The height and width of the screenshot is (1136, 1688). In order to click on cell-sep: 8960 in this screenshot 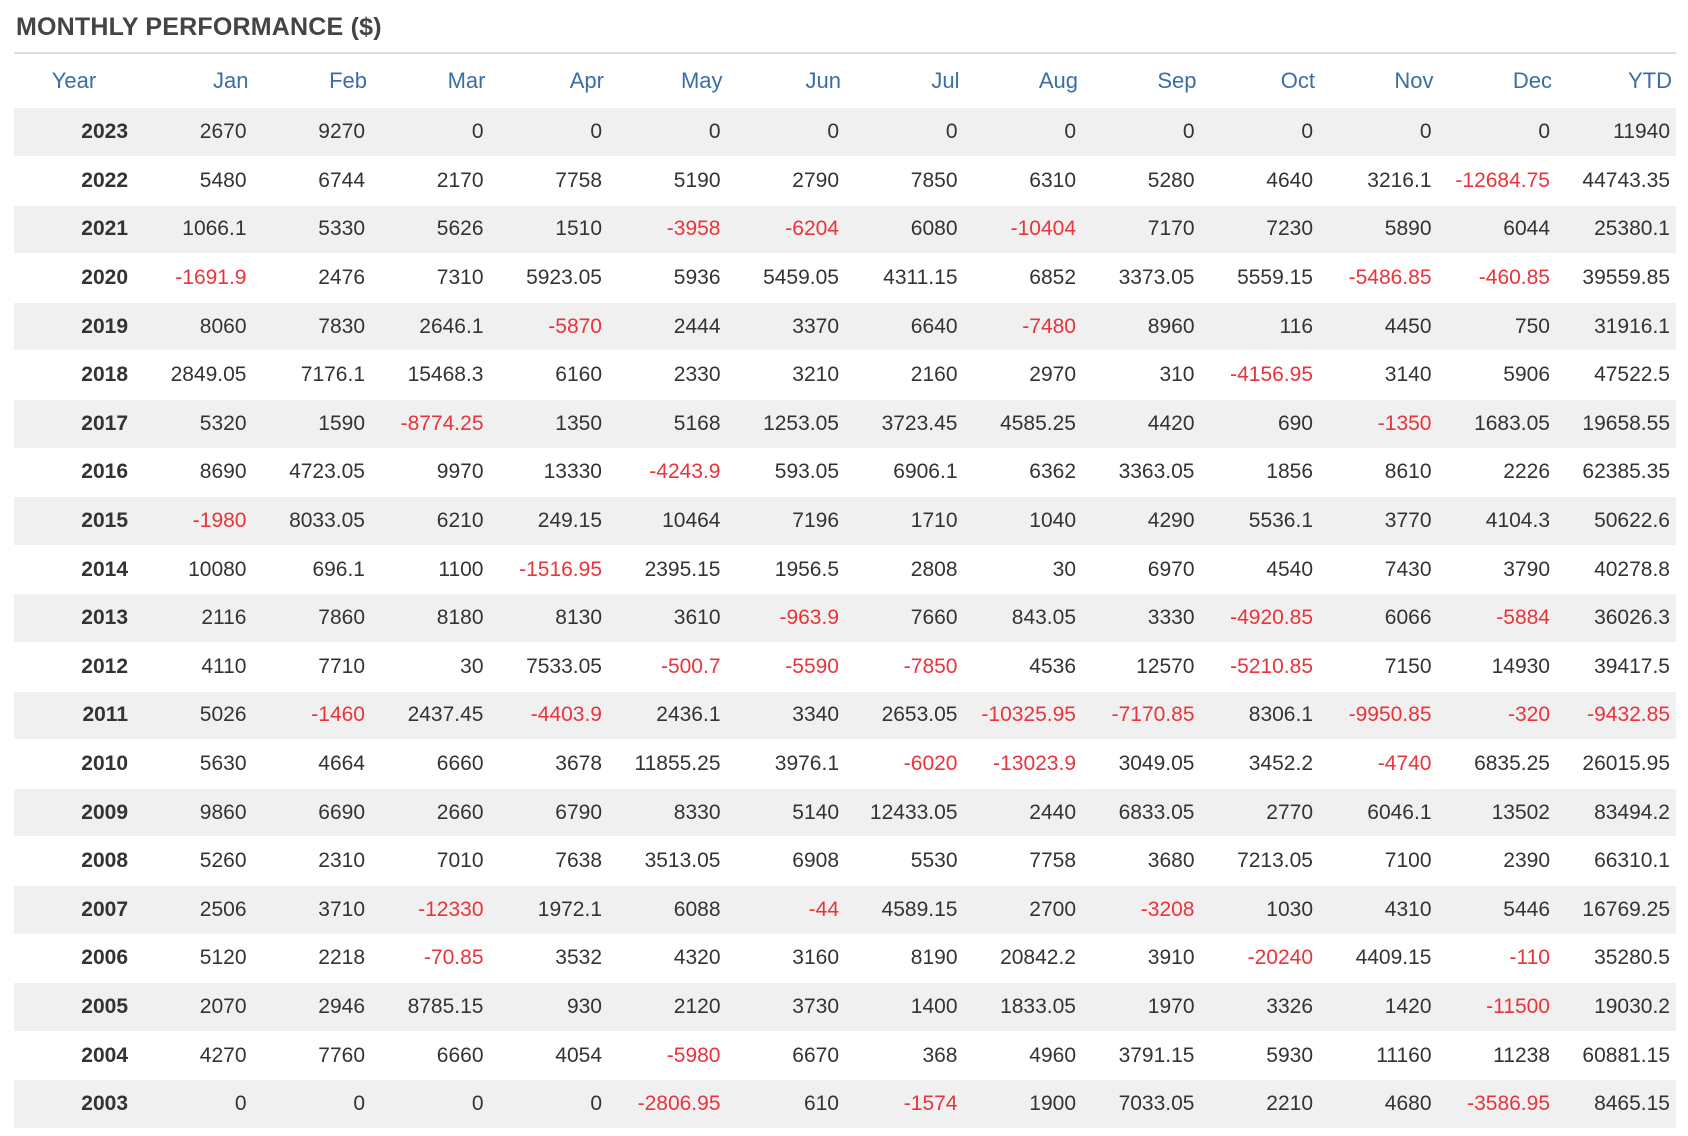, I will do `click(1141, 327)`.